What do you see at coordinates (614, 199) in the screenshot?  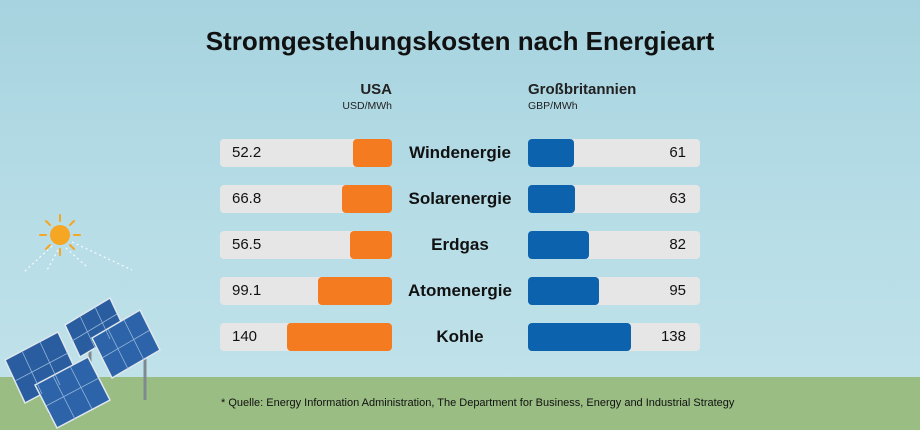 I see `uk-track-solarenergie: 63` at bounding box center [614, 199].